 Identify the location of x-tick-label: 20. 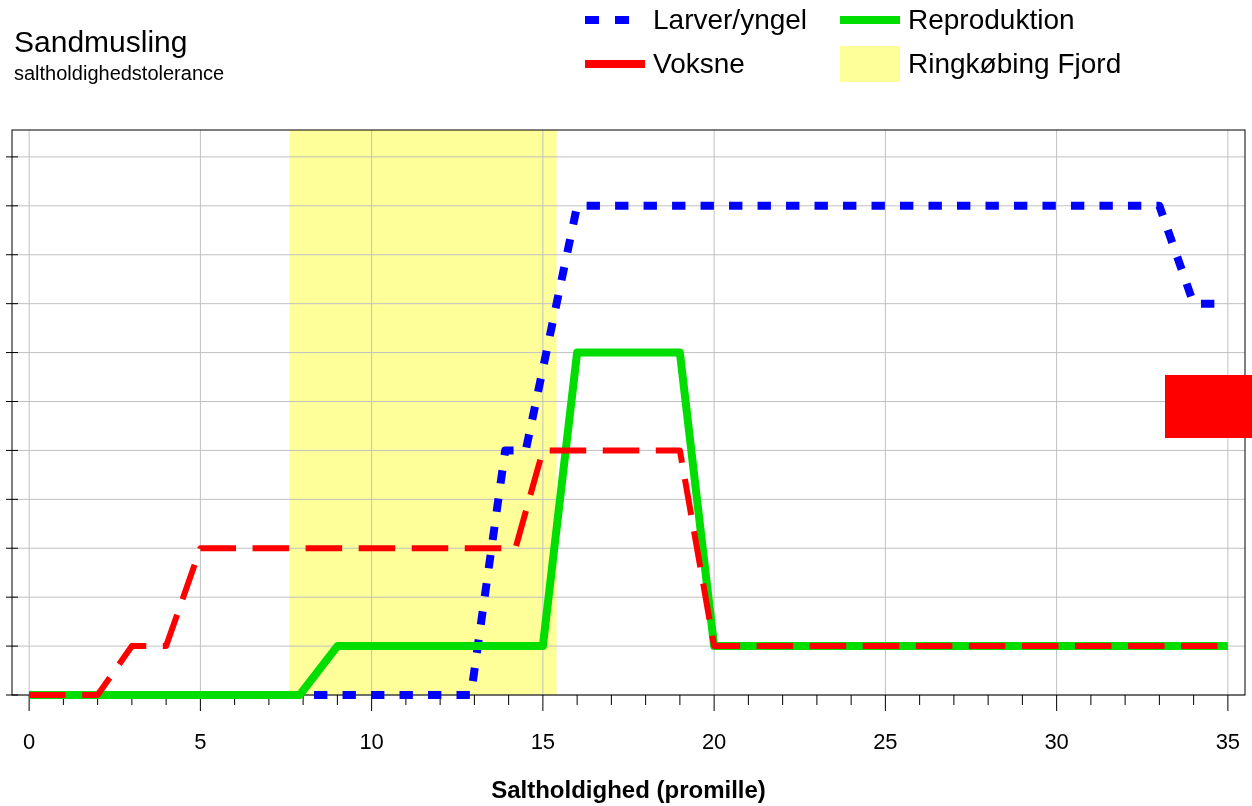
(714, 741).